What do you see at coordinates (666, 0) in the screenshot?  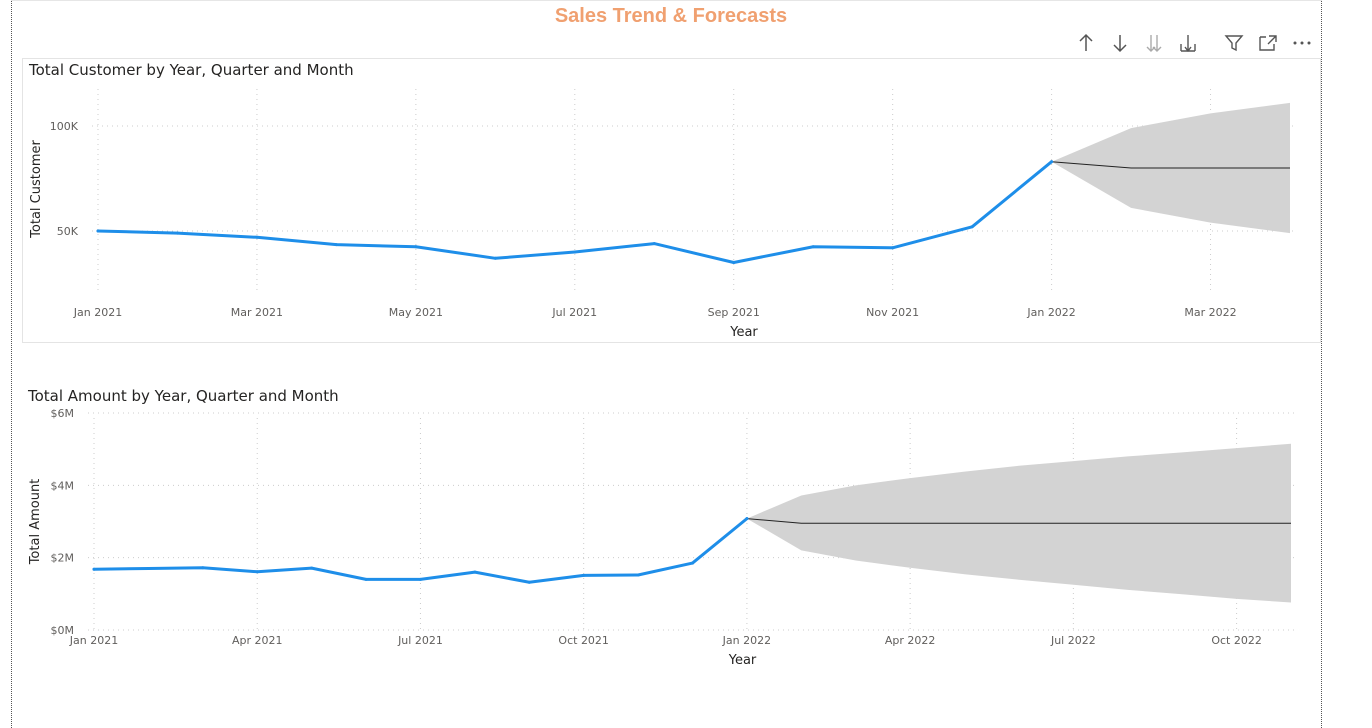 I see `report-frame-top` at bounding box center [666, 0].